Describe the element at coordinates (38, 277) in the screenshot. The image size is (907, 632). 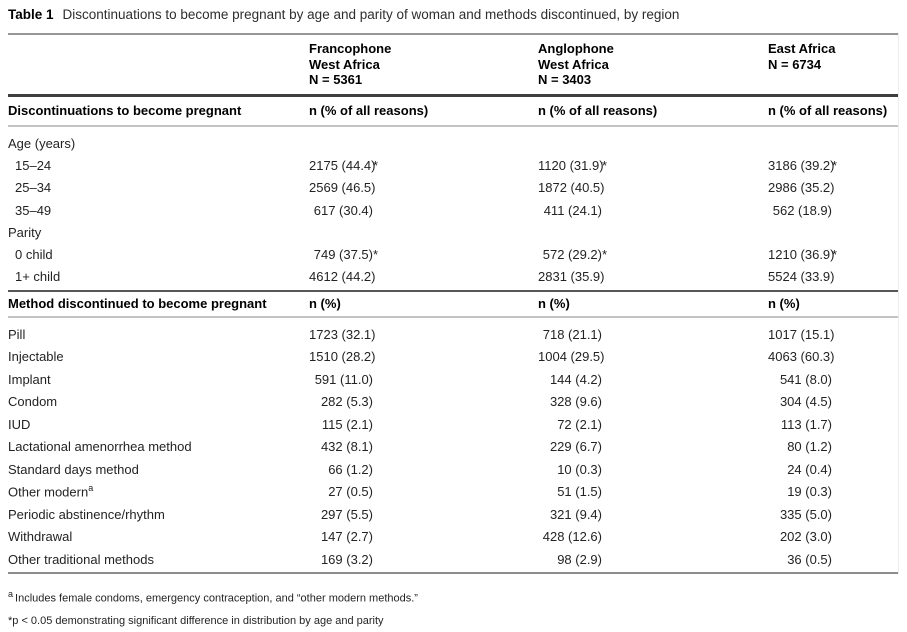
I see `row-label: 1+ child` at that location.